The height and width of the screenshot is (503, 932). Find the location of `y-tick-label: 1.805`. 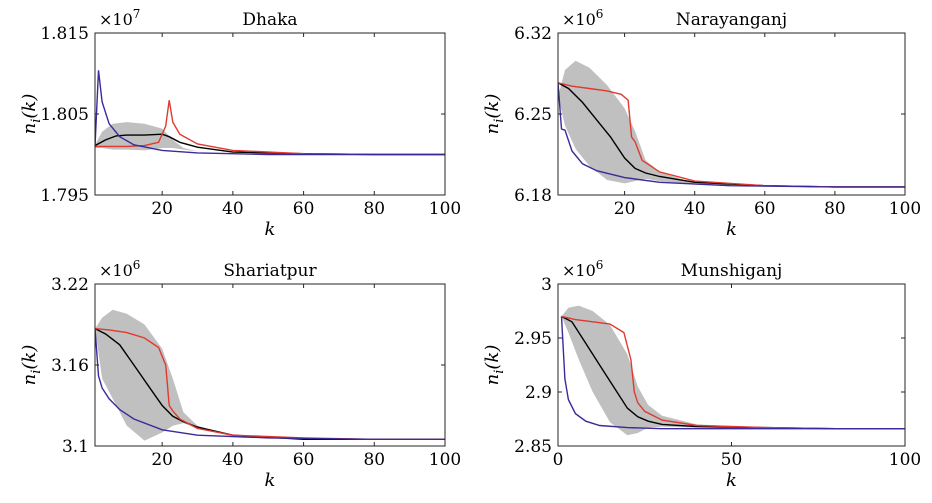

y-tick-label: 1.805 is located at coordinates (64, 115).